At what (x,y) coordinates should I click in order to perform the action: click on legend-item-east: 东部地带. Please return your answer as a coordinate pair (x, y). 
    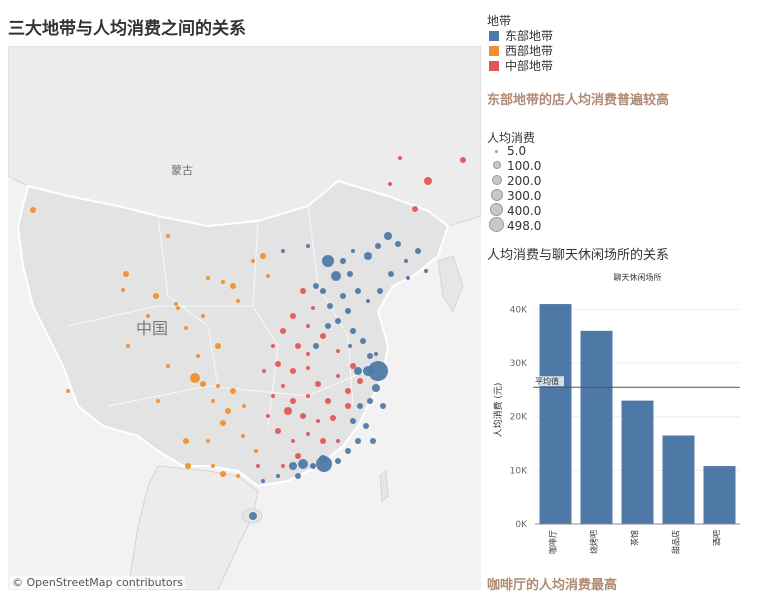
    Looking at the image, I should click on (521, 35).